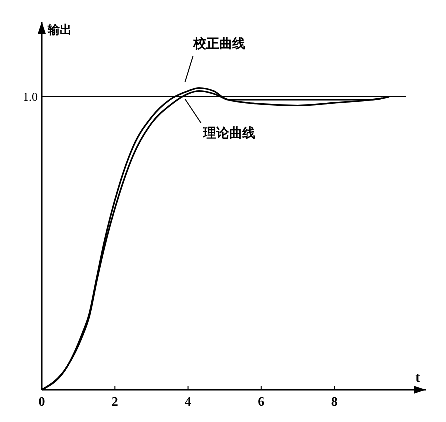 The image size is (446, 422). Describe the element at coordinates (30, 97) in the screenshot. I see `ref-line-label: 1.0` at that location.